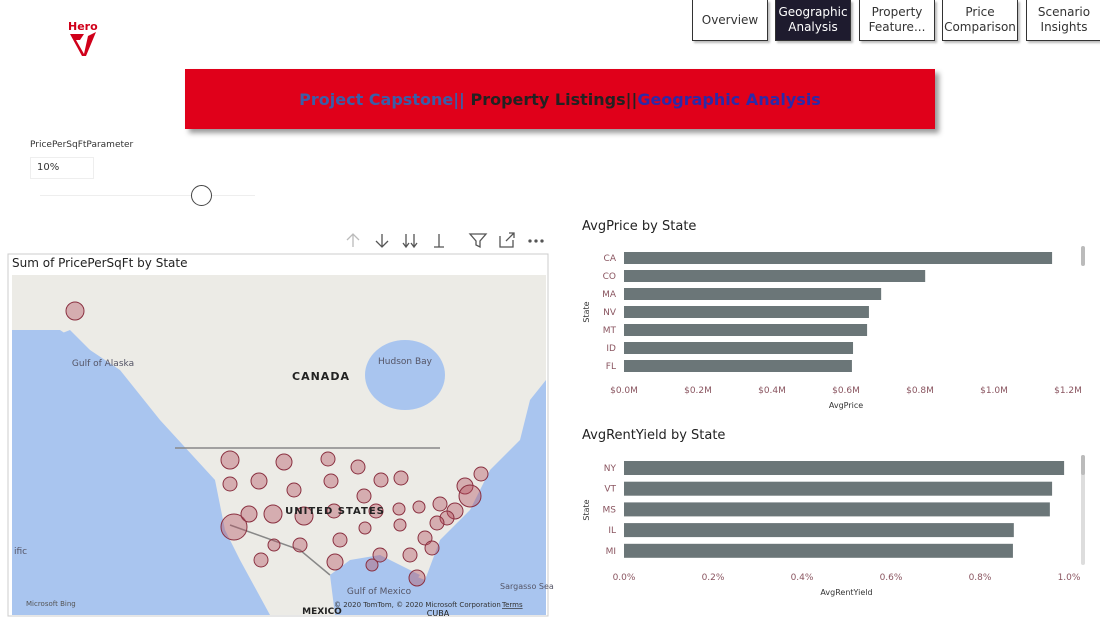  Describe the element at coordinates (20, 552) in the screenshot. I see `map-label: ific` at that location.